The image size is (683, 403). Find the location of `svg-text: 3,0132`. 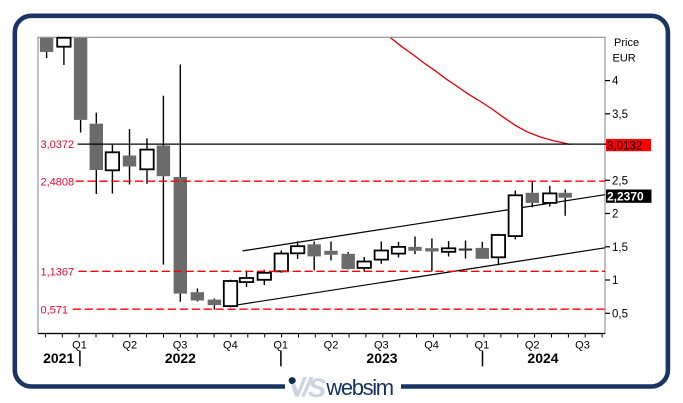

svg-text: 3,0132 is located at coordinates (624, 146).